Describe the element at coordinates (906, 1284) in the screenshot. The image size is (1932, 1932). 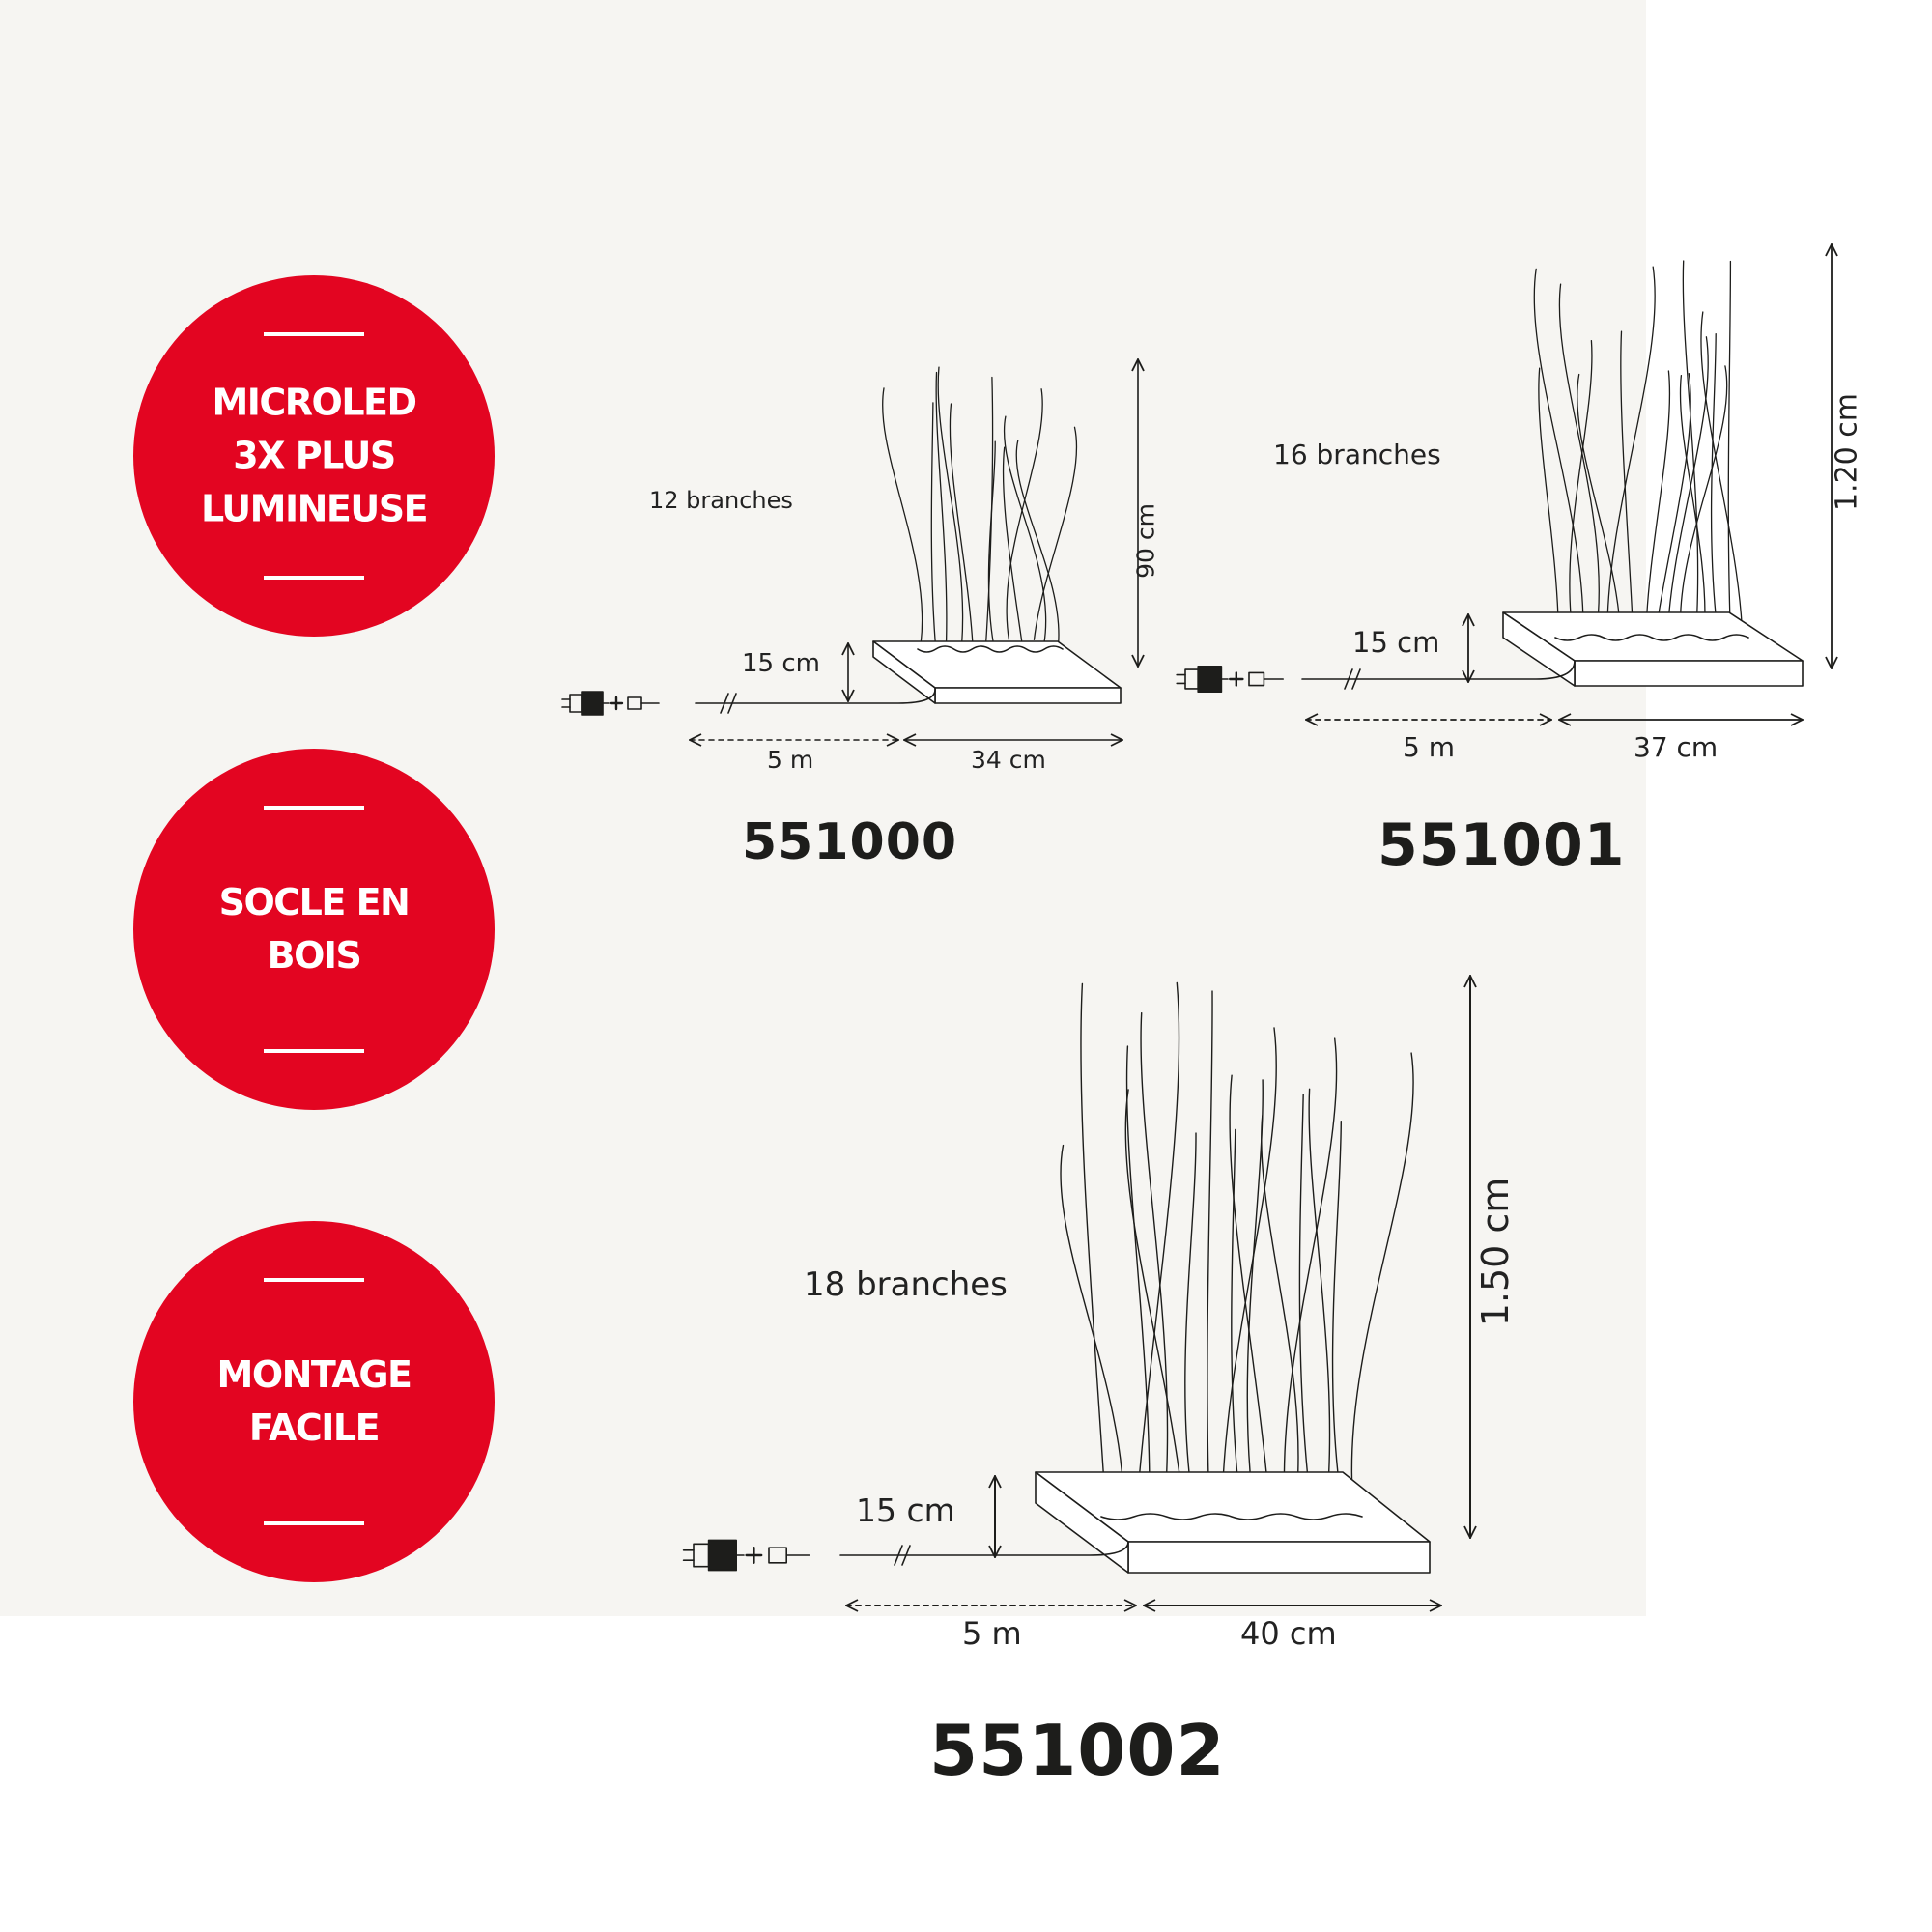
I see `branches-label: 18 branches` at that location.